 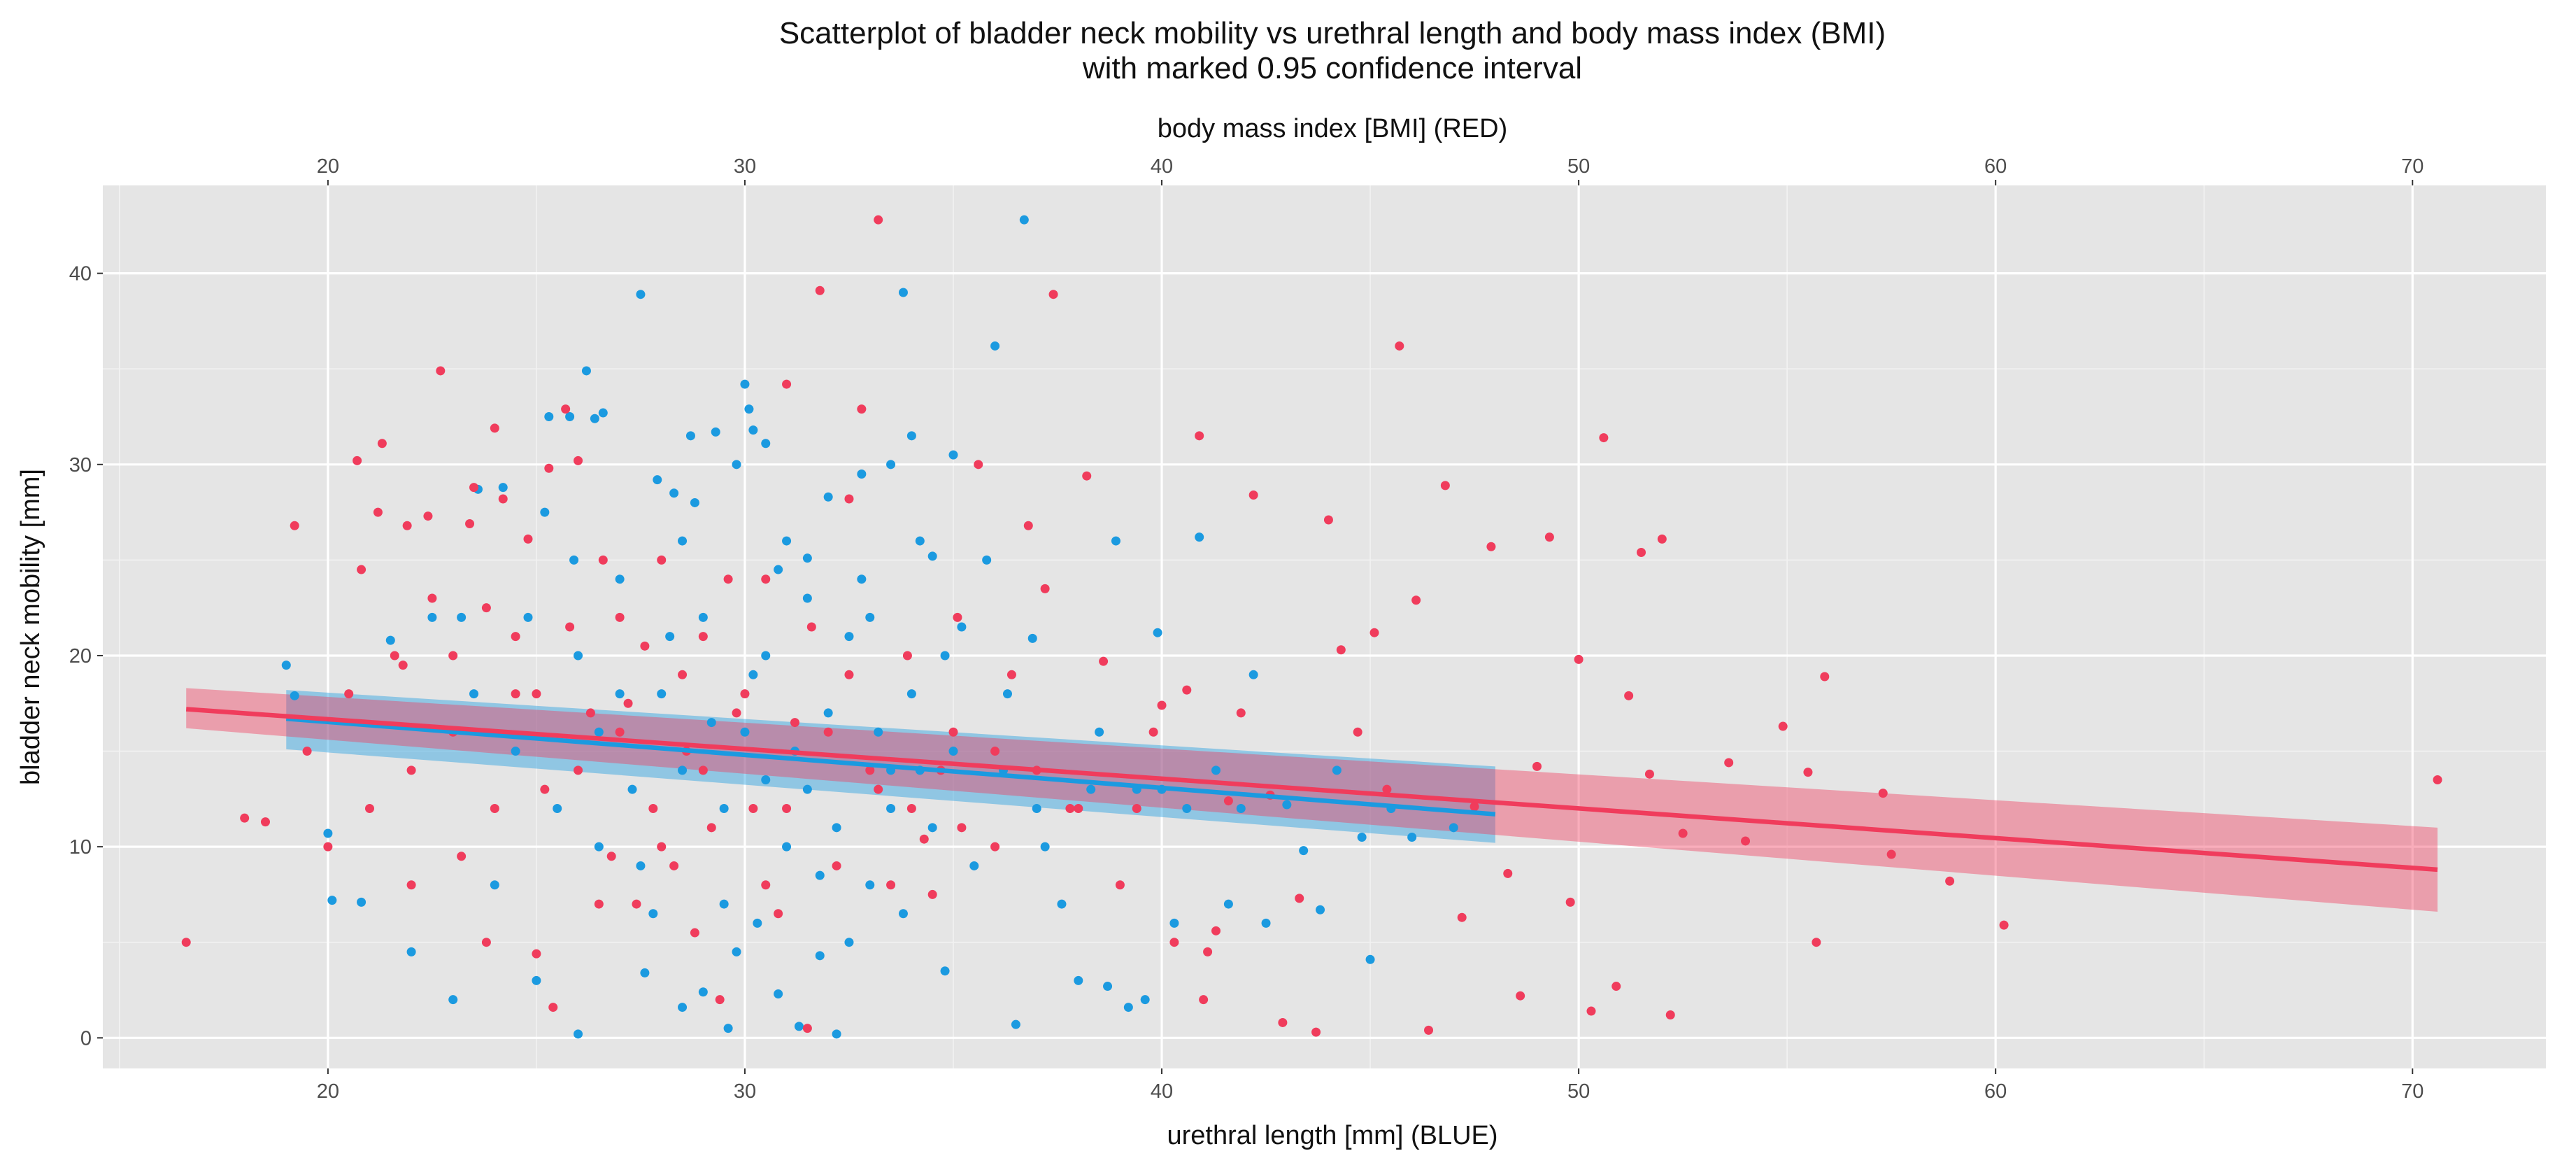 I want to click on regression-lines, so click(x=1311, y=790).